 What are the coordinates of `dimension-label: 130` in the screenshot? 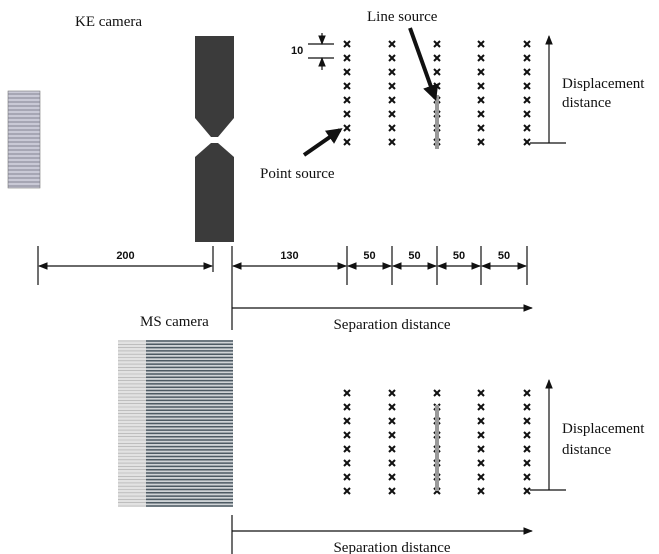 It's located at (289, 256).